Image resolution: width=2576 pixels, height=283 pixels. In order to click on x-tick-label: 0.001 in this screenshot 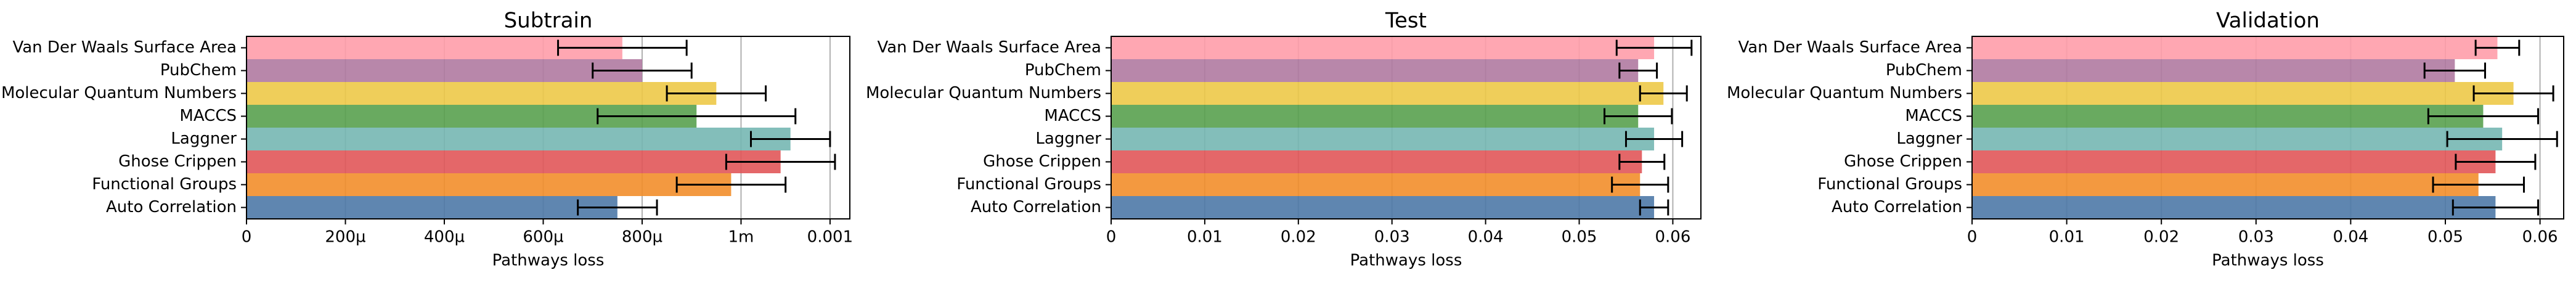, I will do `click(830, 237)`.